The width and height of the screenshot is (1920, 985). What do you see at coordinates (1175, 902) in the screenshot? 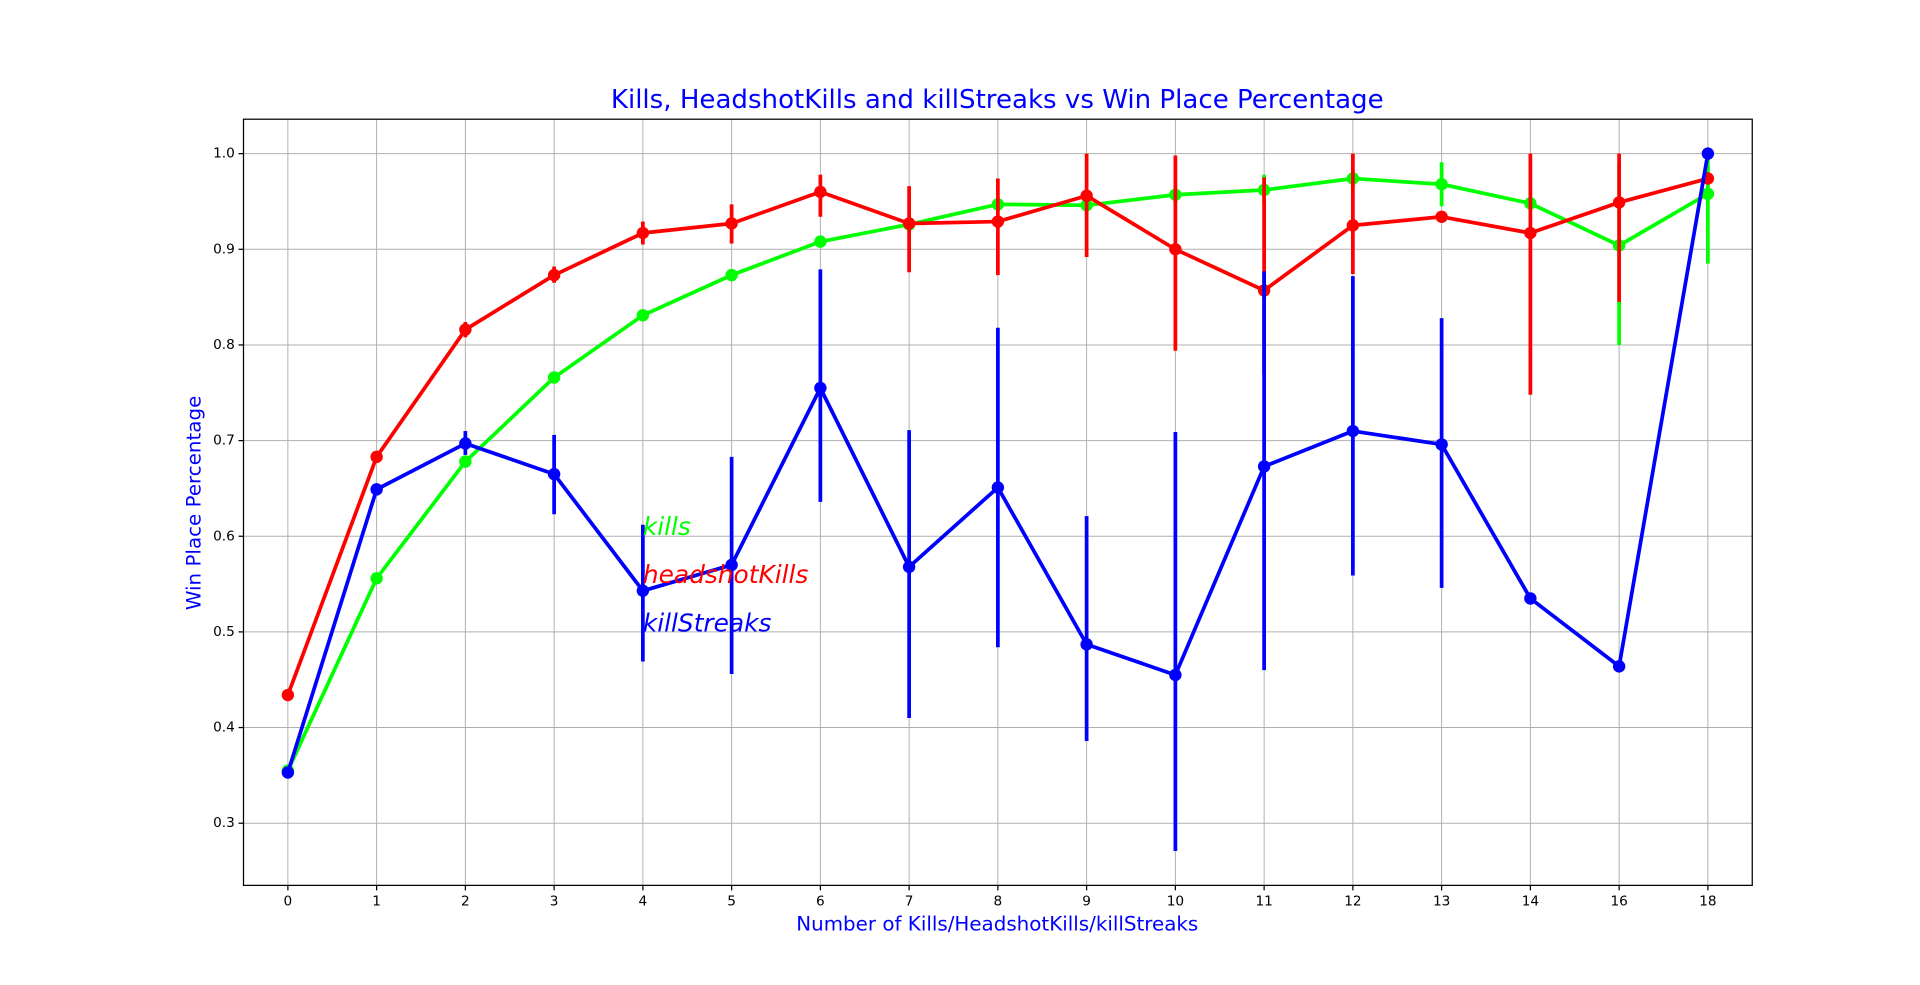
I see `x-tick-label: 10` at bounding box center [1175, 902].